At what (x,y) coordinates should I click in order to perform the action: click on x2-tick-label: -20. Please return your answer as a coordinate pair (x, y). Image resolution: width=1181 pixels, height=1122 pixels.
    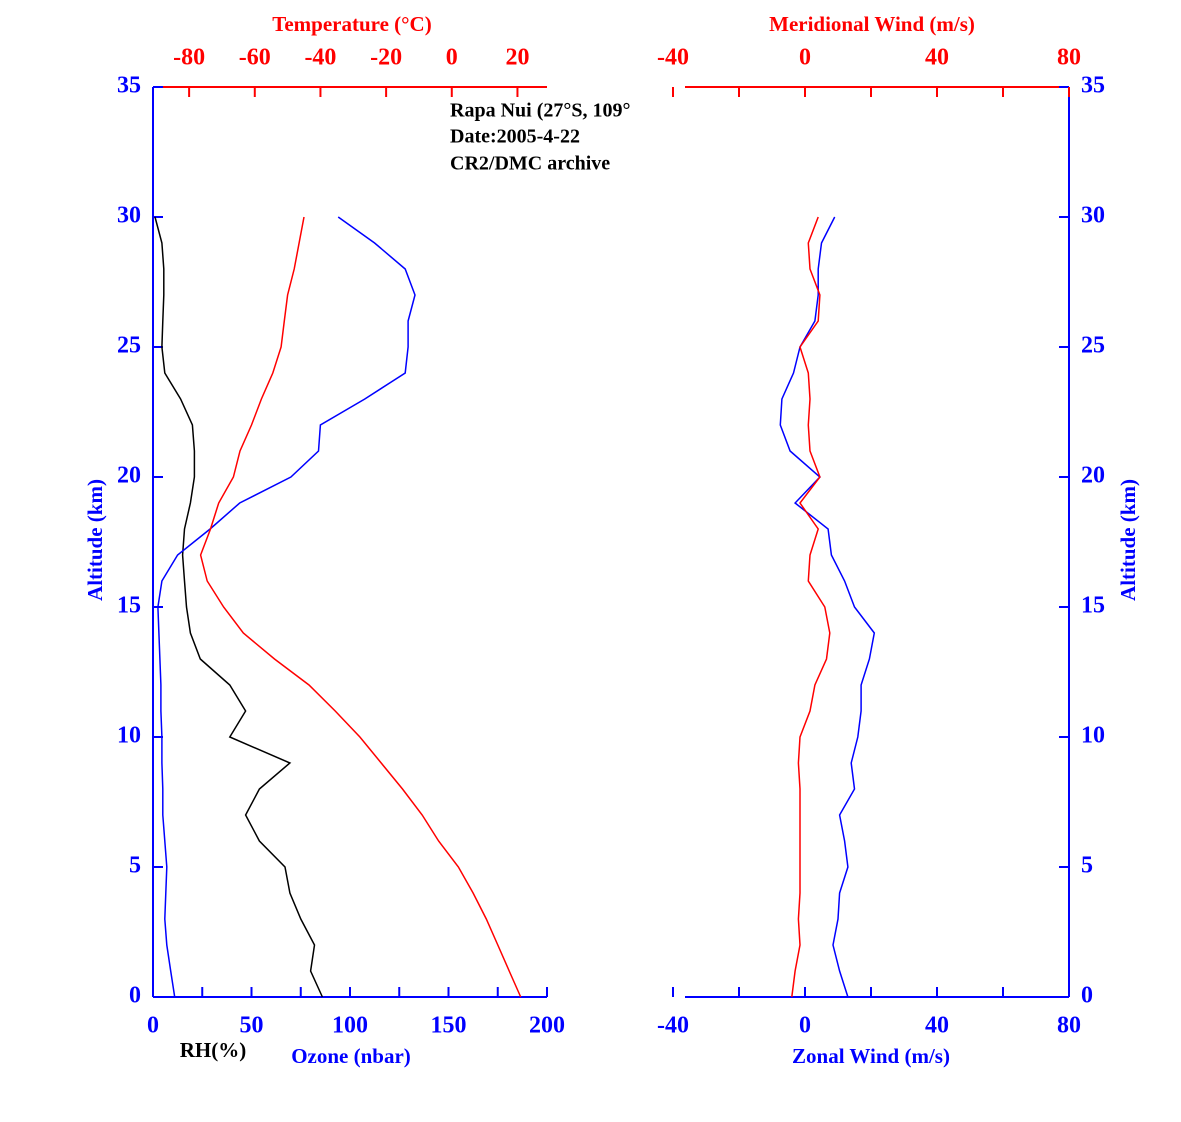
    Looking at the image, I should click on (386, 58).